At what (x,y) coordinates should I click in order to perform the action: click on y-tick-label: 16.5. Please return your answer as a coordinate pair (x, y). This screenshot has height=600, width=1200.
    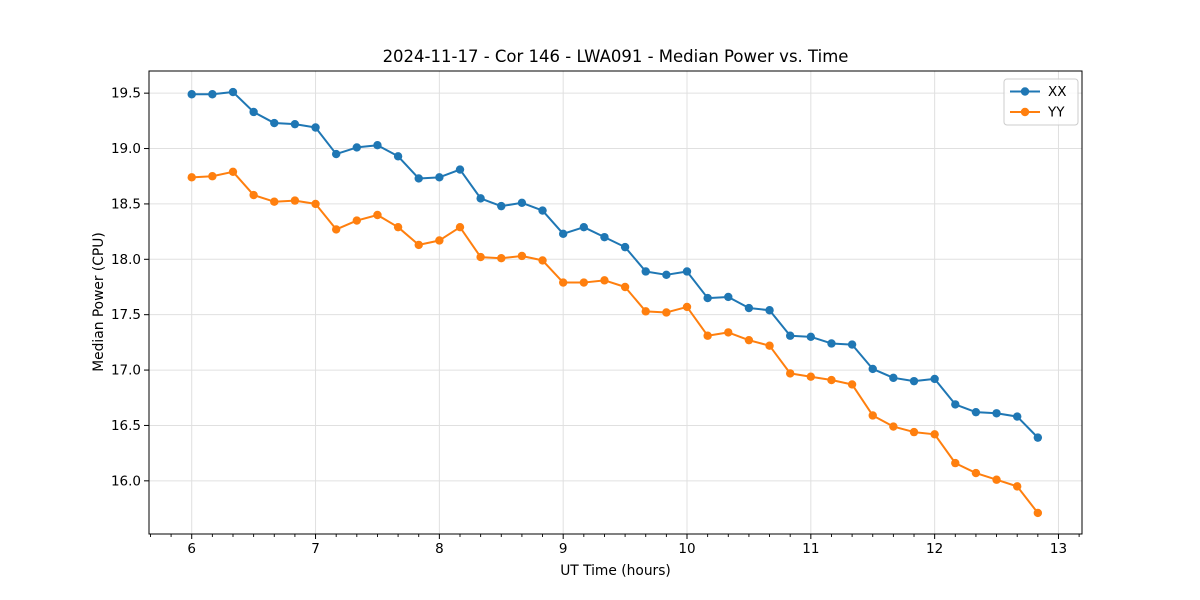
    Looking at the image, I should click on (126, 426).